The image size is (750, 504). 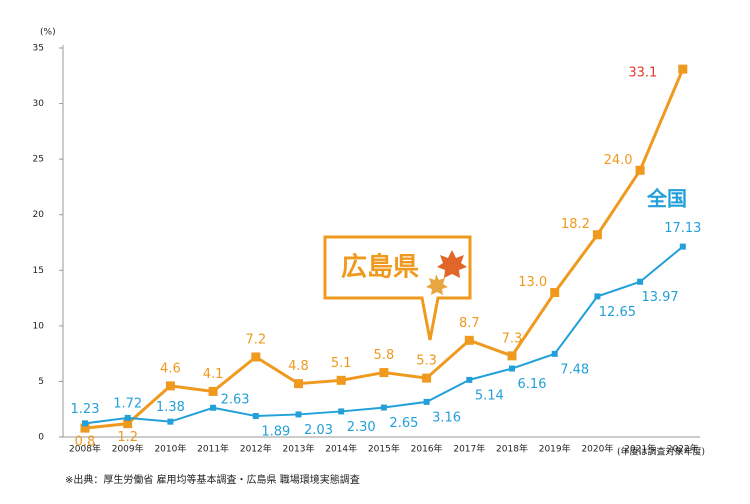 I want to click on x-tick-label: 2010年, so click(x=170, y=449).